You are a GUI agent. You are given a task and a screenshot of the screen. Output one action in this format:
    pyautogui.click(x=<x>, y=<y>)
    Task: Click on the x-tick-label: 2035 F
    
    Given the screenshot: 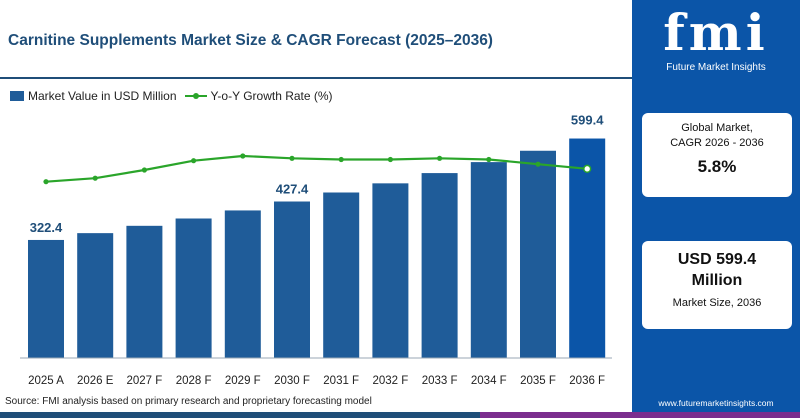 What is the action you would take?
    pyautogui.click(x=538, y=381)
    